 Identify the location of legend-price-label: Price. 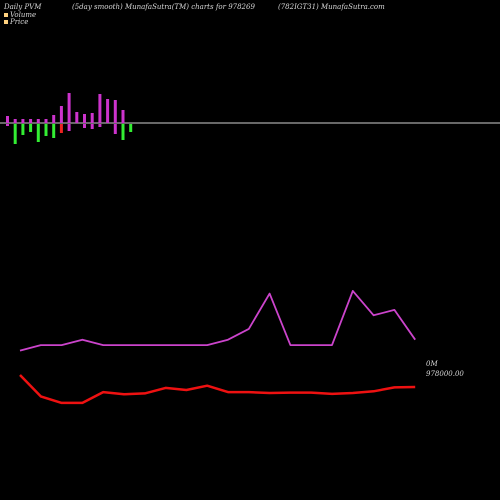
(18, 22).